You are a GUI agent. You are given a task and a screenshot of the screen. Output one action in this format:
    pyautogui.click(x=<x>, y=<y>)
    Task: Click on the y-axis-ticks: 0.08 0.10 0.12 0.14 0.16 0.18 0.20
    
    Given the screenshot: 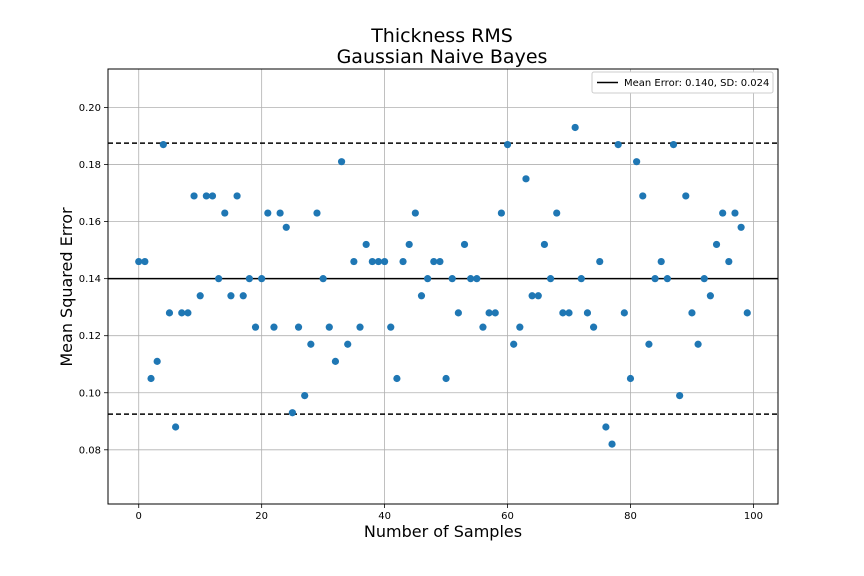 What is the action you would take?
    pyautogui.click(x=93, y=279)
    